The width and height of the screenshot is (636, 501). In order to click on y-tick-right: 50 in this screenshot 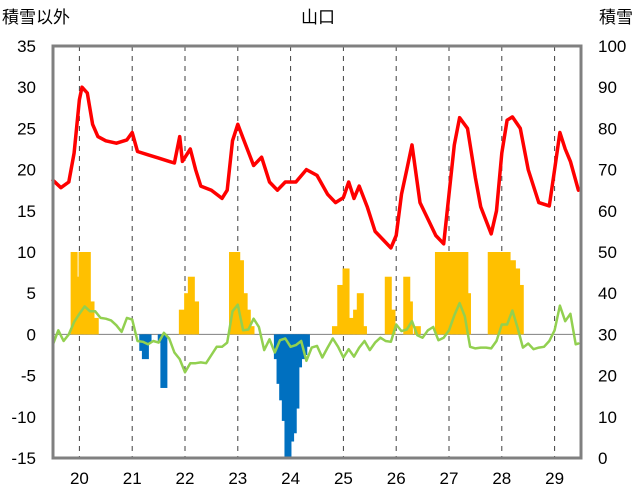, I will do `click(607, 252)`.